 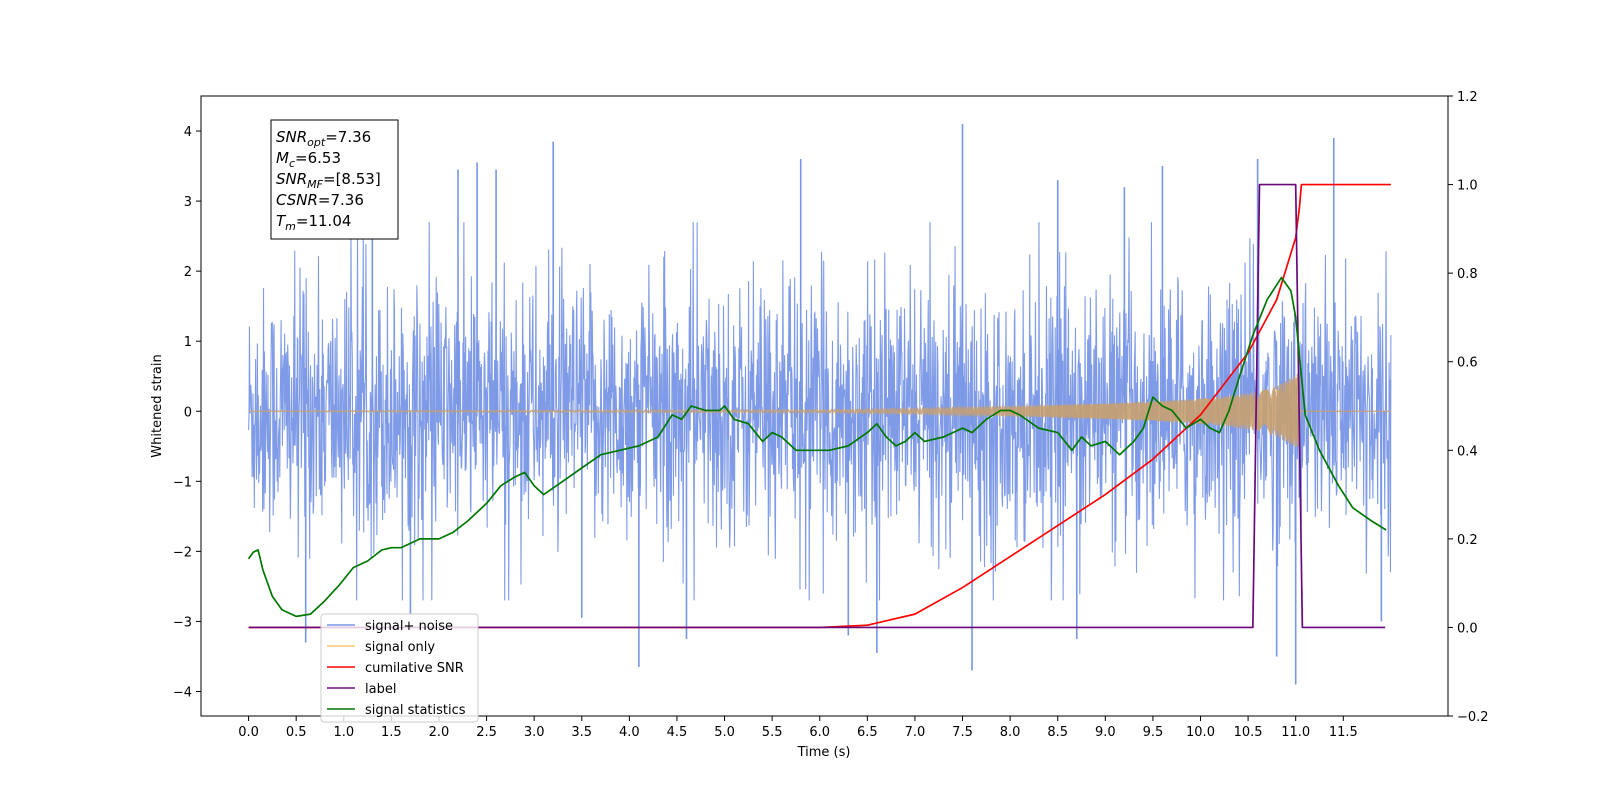 What do you see at coordinates (324, 221) in the screenshot?
I see `info-value: =11.04` at bounding box center [324, 221].